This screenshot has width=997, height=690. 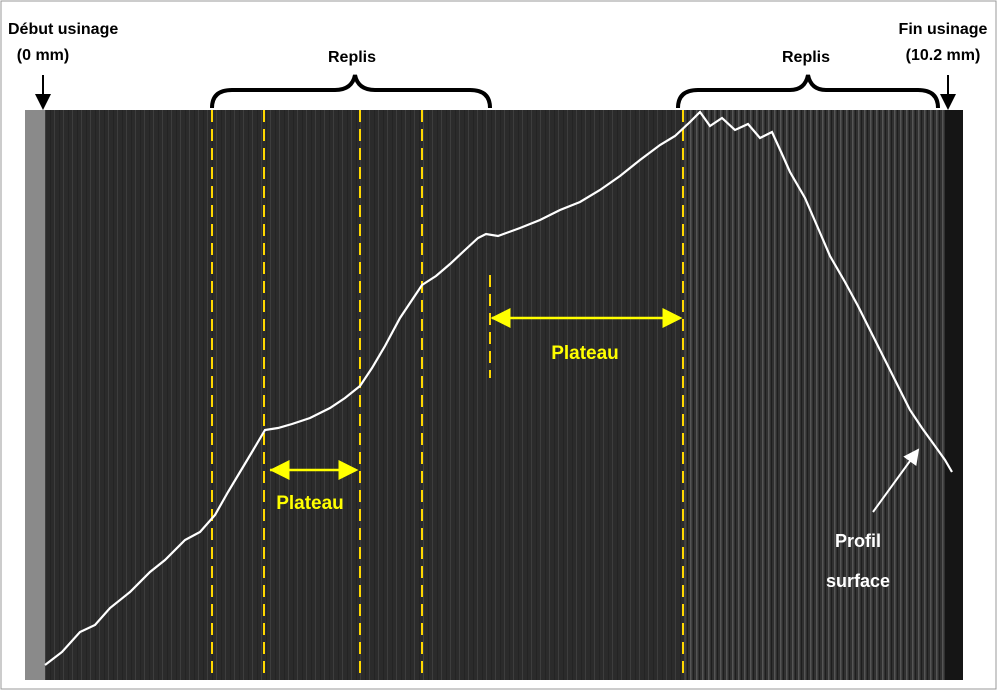 I want to click on end-position: (10.2 mm), so click(x=943, y=55).